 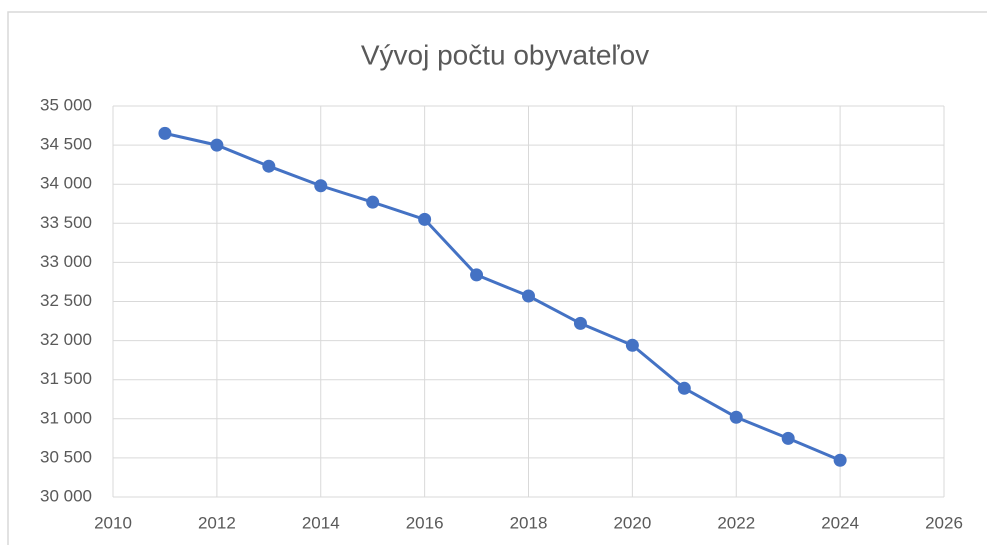 I want to click on x-tick-label: 2022, so click(x=736, y=522).